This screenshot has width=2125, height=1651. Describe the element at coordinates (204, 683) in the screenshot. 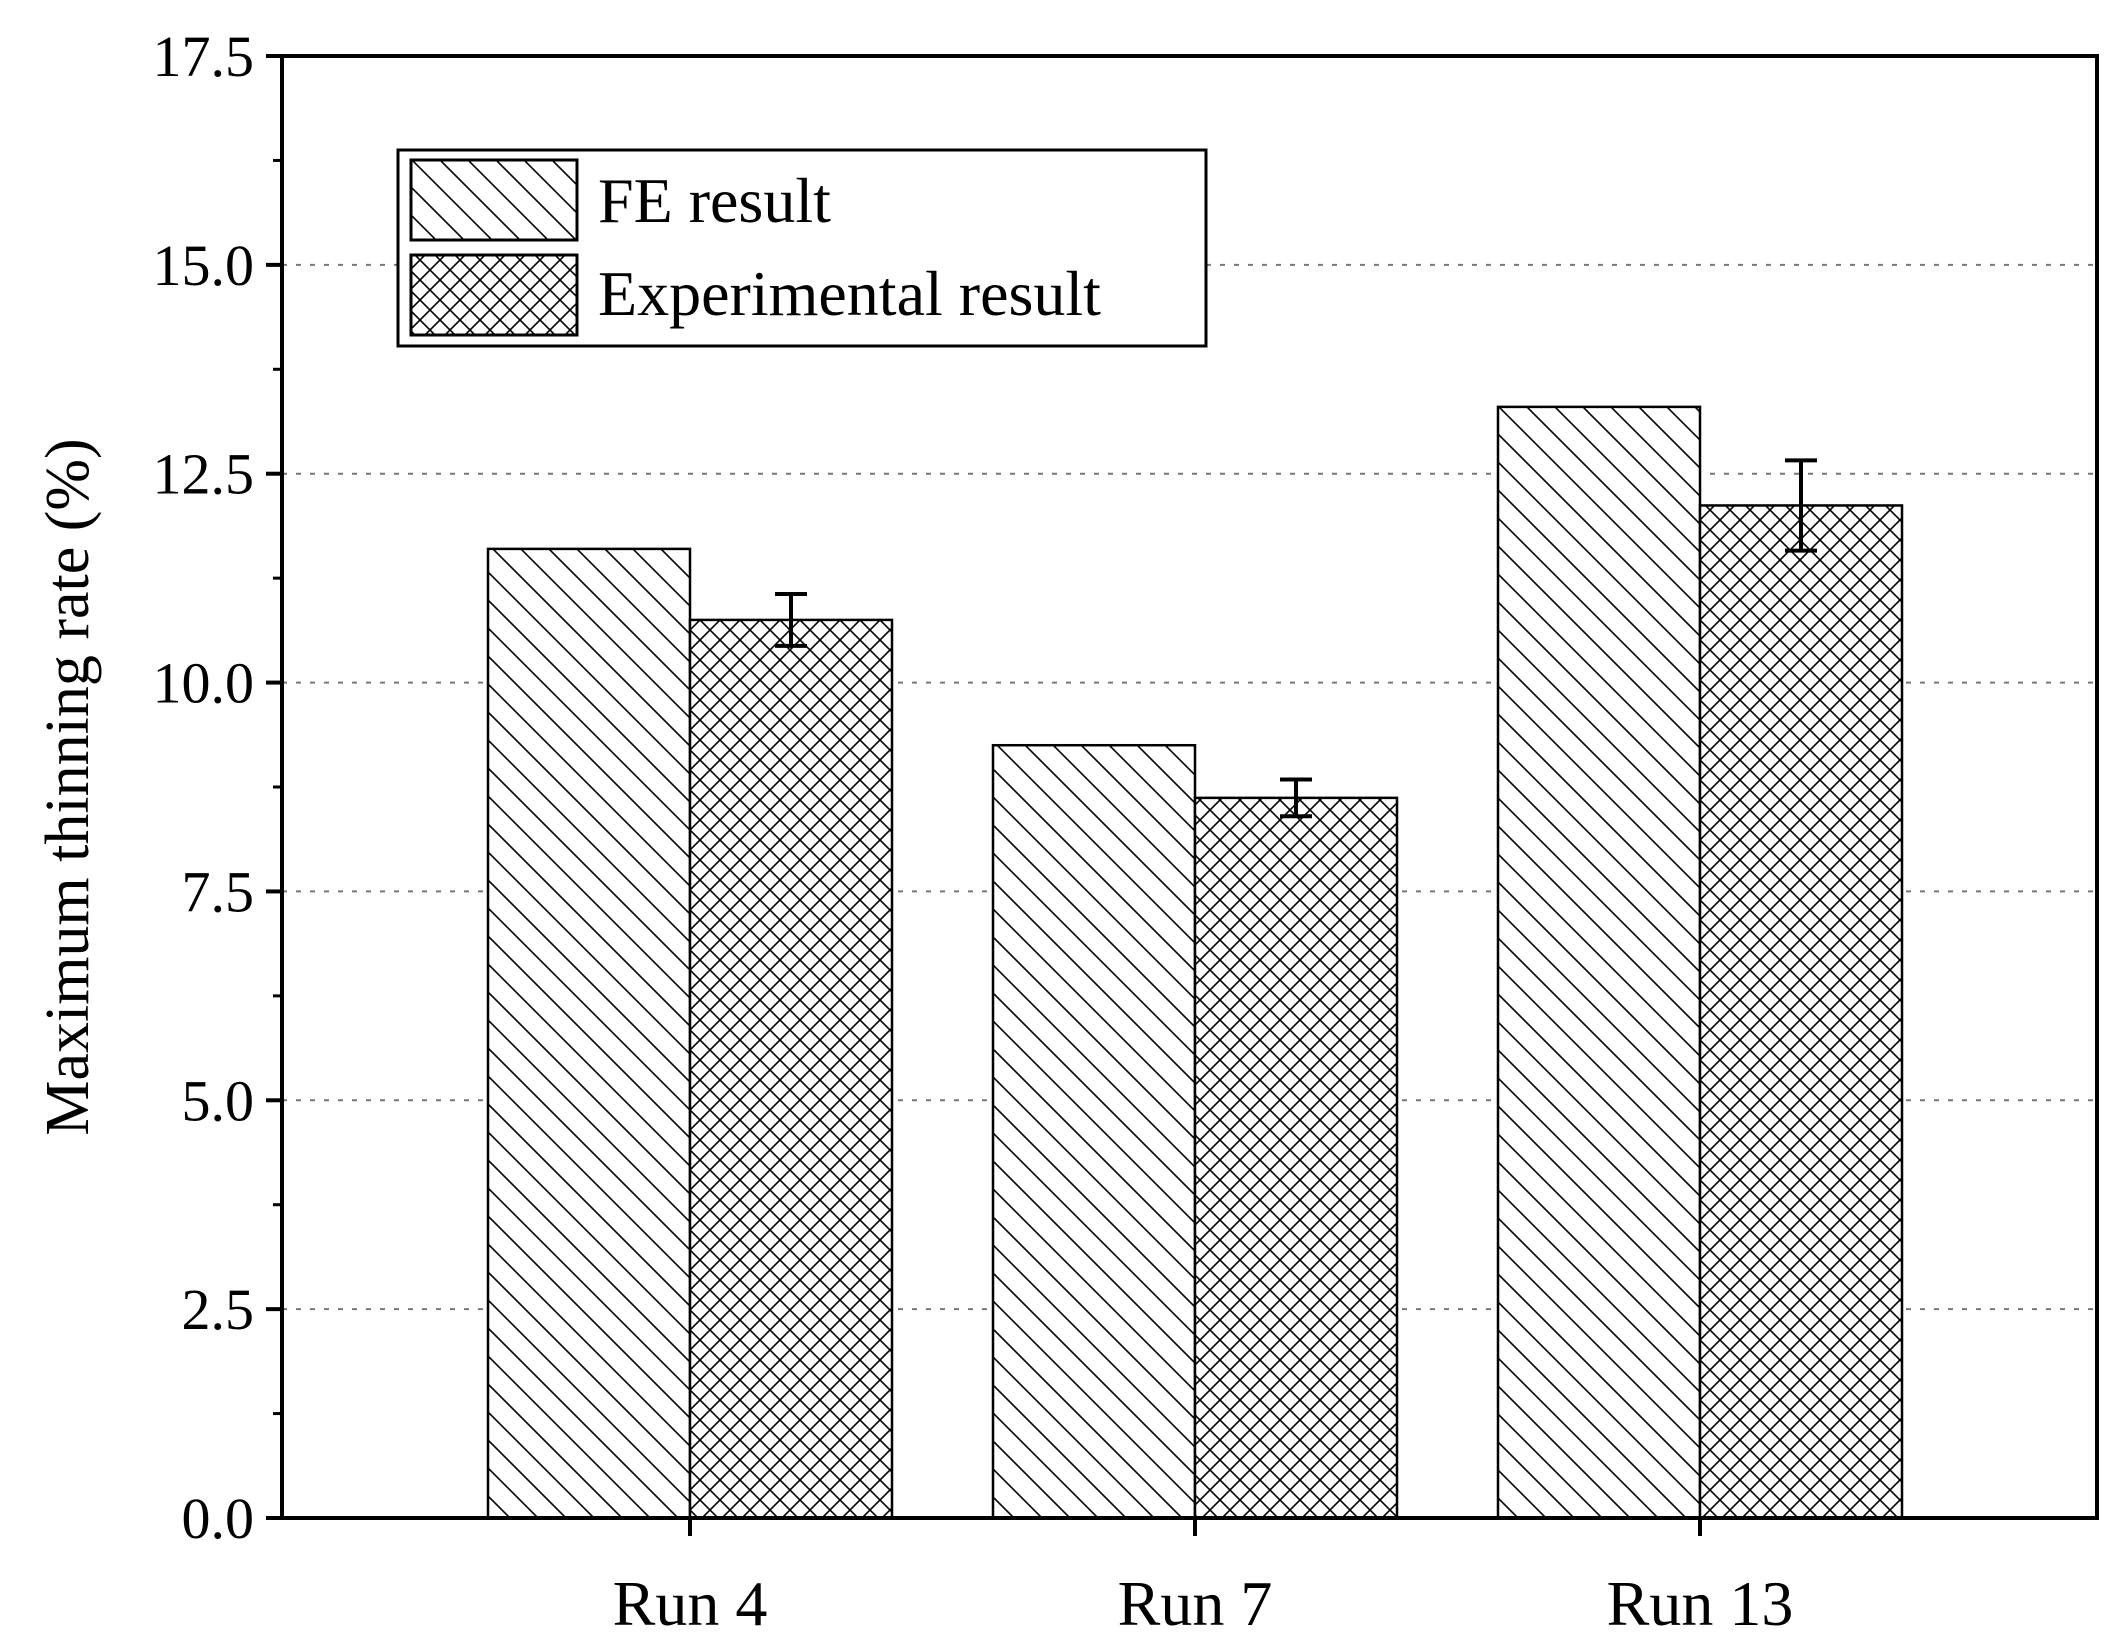

I see `y-tick-label: 10.0` at that location.